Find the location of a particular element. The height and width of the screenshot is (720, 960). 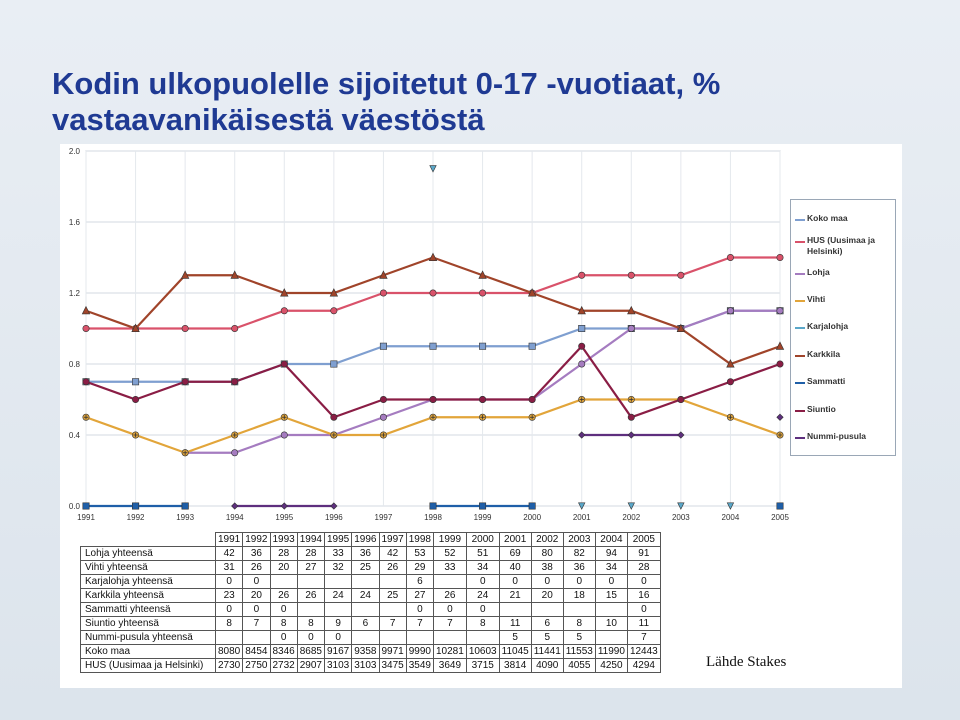

table-row-label: Koko maa is located at coordinates (148, 651).